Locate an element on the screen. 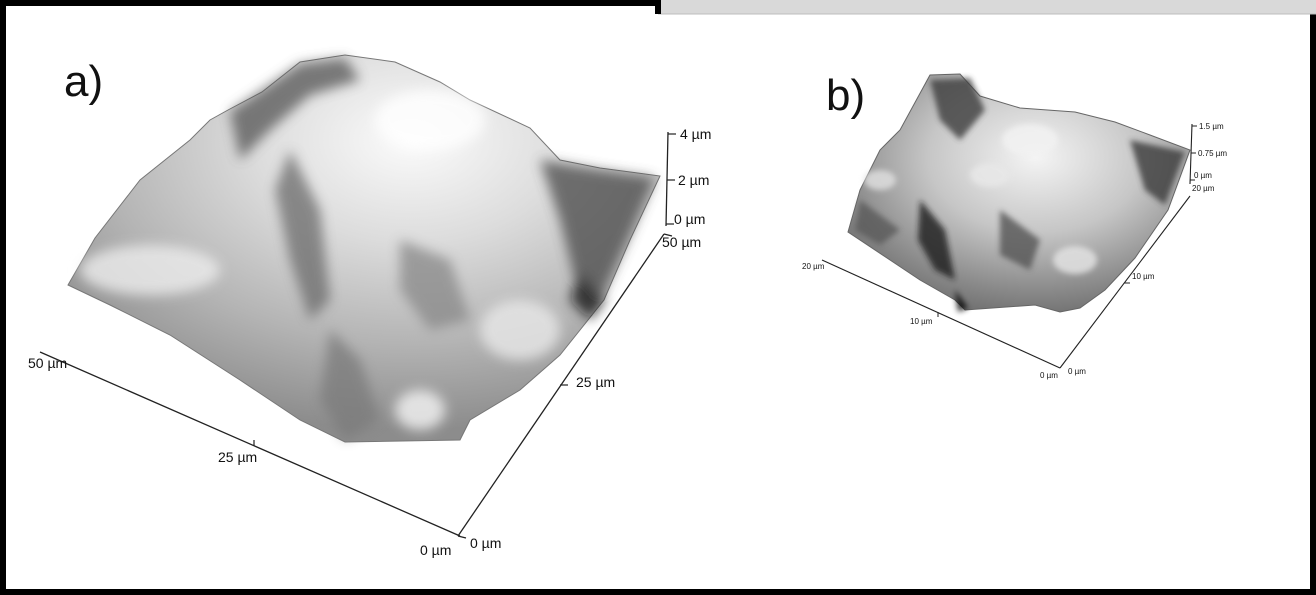  panel-a-z-axis is located at coordinates (667, 179).